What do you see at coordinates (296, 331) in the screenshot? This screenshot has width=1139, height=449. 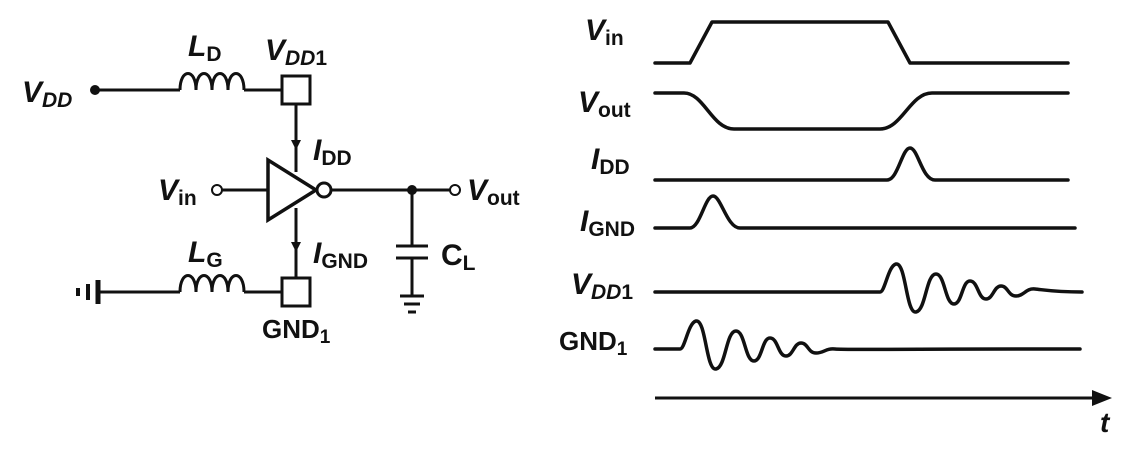 I see `gnd1-label: GND1` at bounding box center [296, 331].